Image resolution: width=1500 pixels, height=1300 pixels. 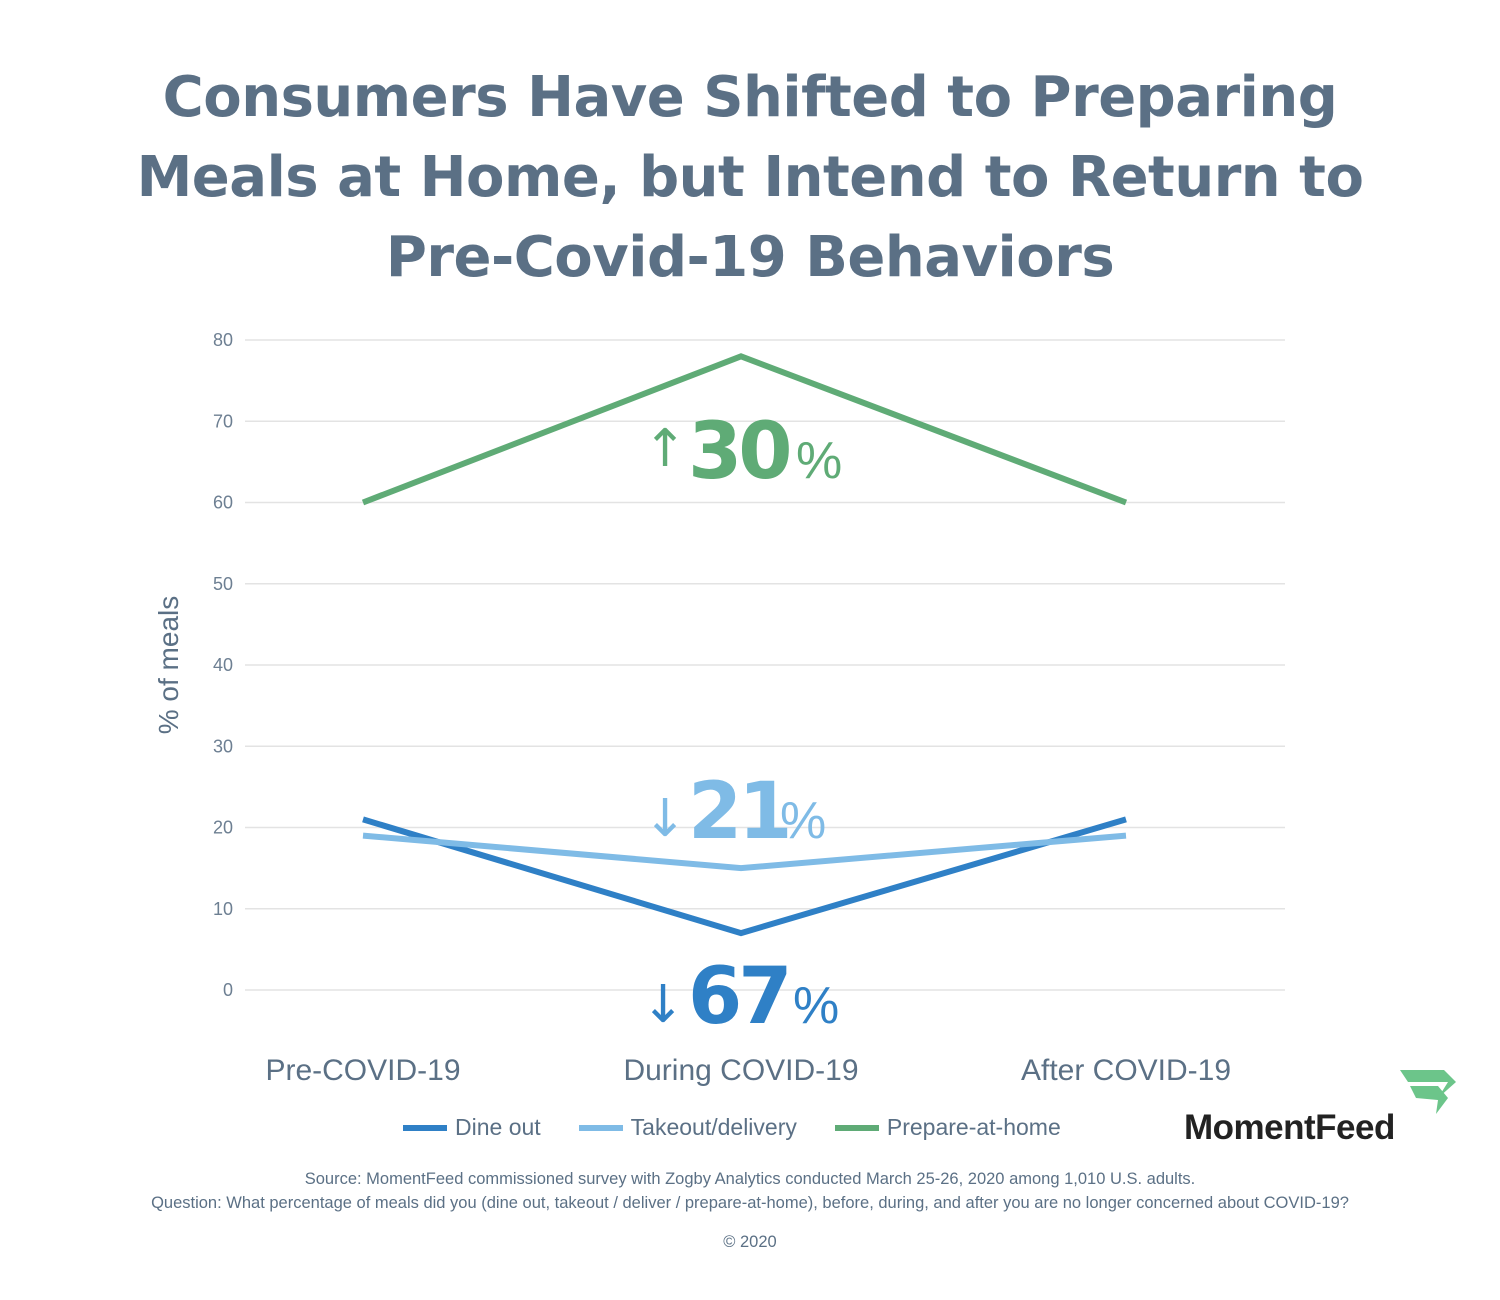 What do you see at coordinates (741, 724) in the screenshot?
I see `change-annotations: ↑ 30 %↓ 21%↓ 67%` at bounding box center [741, 724].